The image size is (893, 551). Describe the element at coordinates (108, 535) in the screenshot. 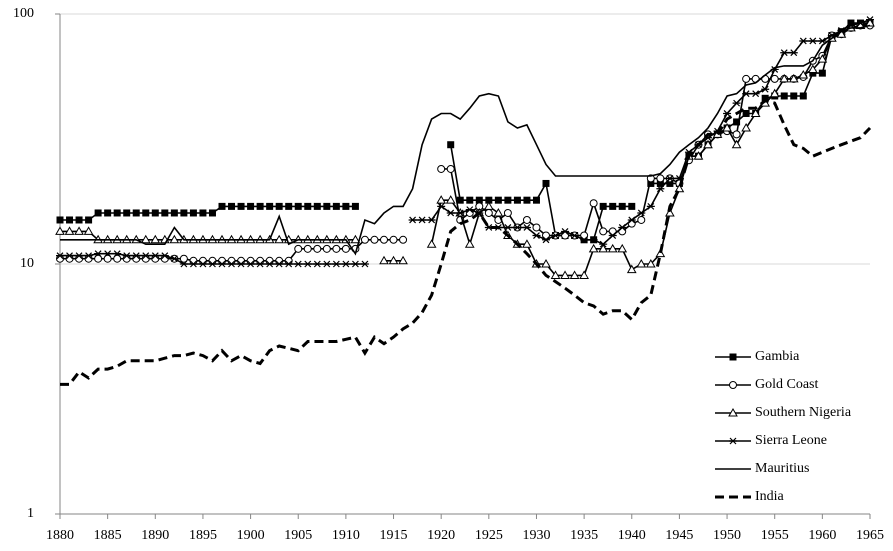

I see `x-tick-label: 1885` at that location.